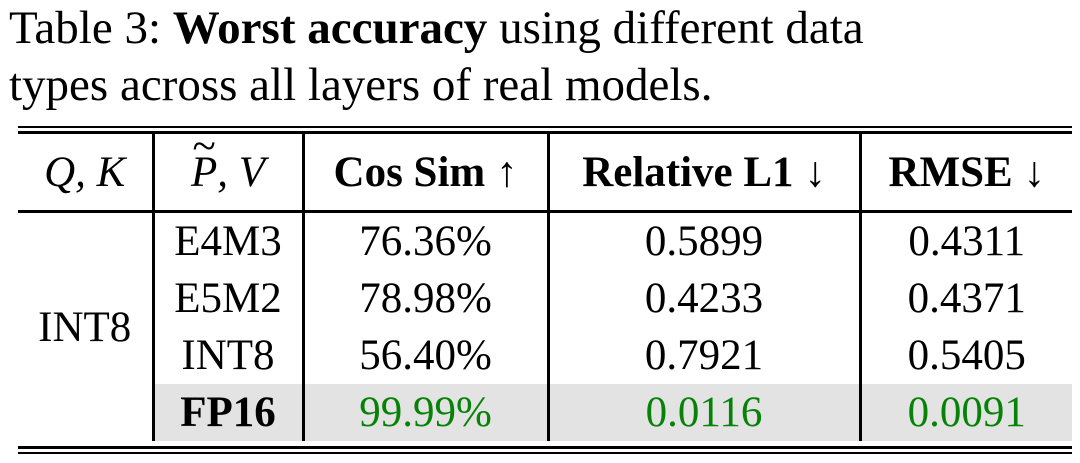  What do you see at coordinates (424, 240) in the screenshot?
I see `cos-sim-cell: 76.36%` at bounding box center [424, 240].